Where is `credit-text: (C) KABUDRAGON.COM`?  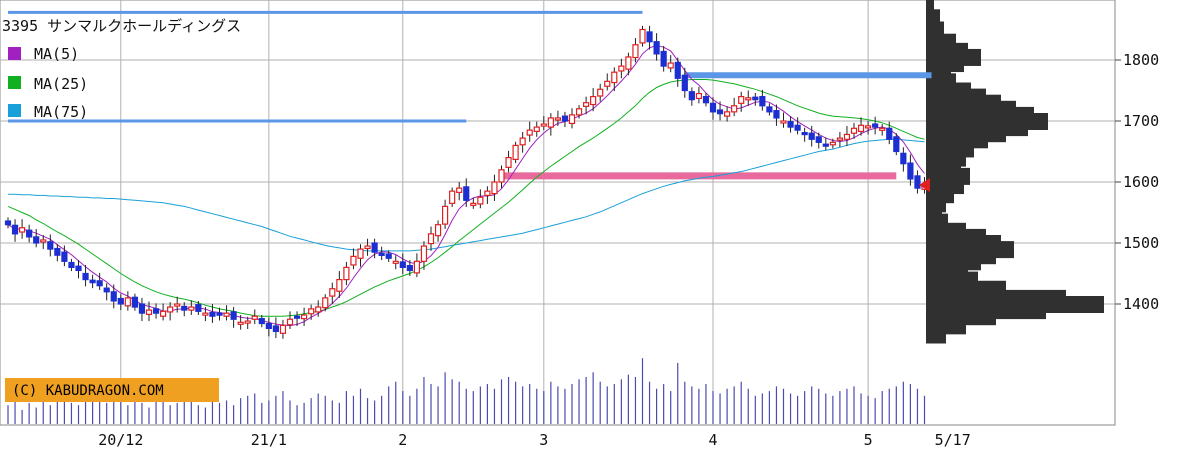
credit-text: (C) KABUDRAGON.COM is located at coordinates (88, 391).